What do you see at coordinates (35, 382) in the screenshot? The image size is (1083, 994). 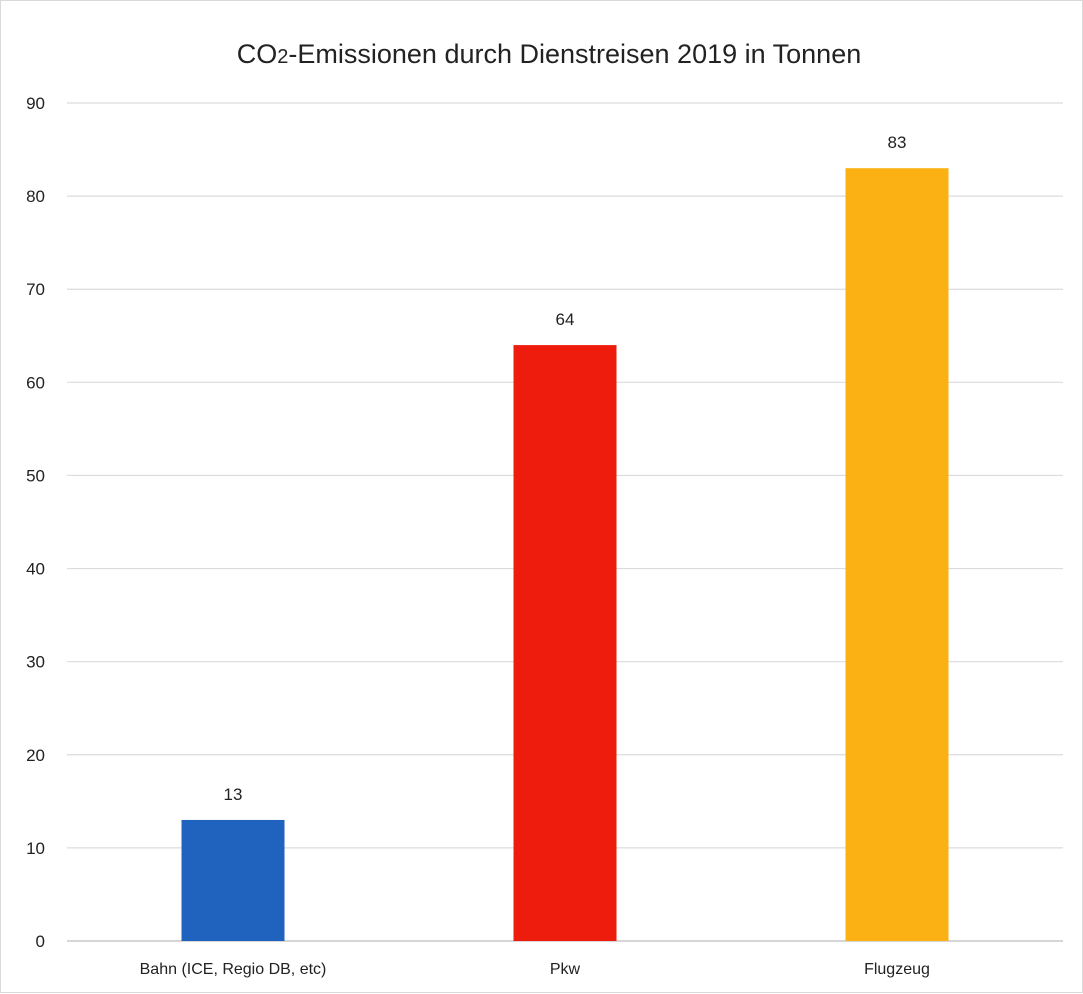 I see `y-tick-label: 60` at bounding box center [35, 382].